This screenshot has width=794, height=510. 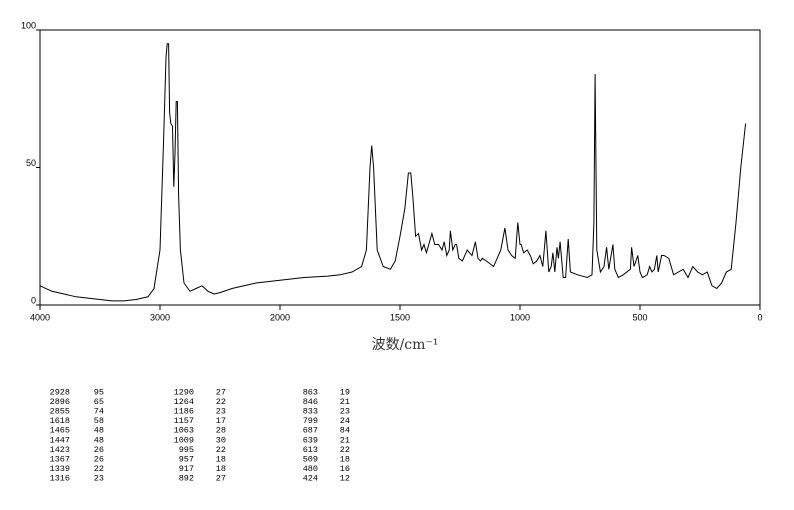 What do you see at coordinates (184, 440) in the screenshot?
I see `peak-table-cell: 1009` at bounding box center [184, 440].